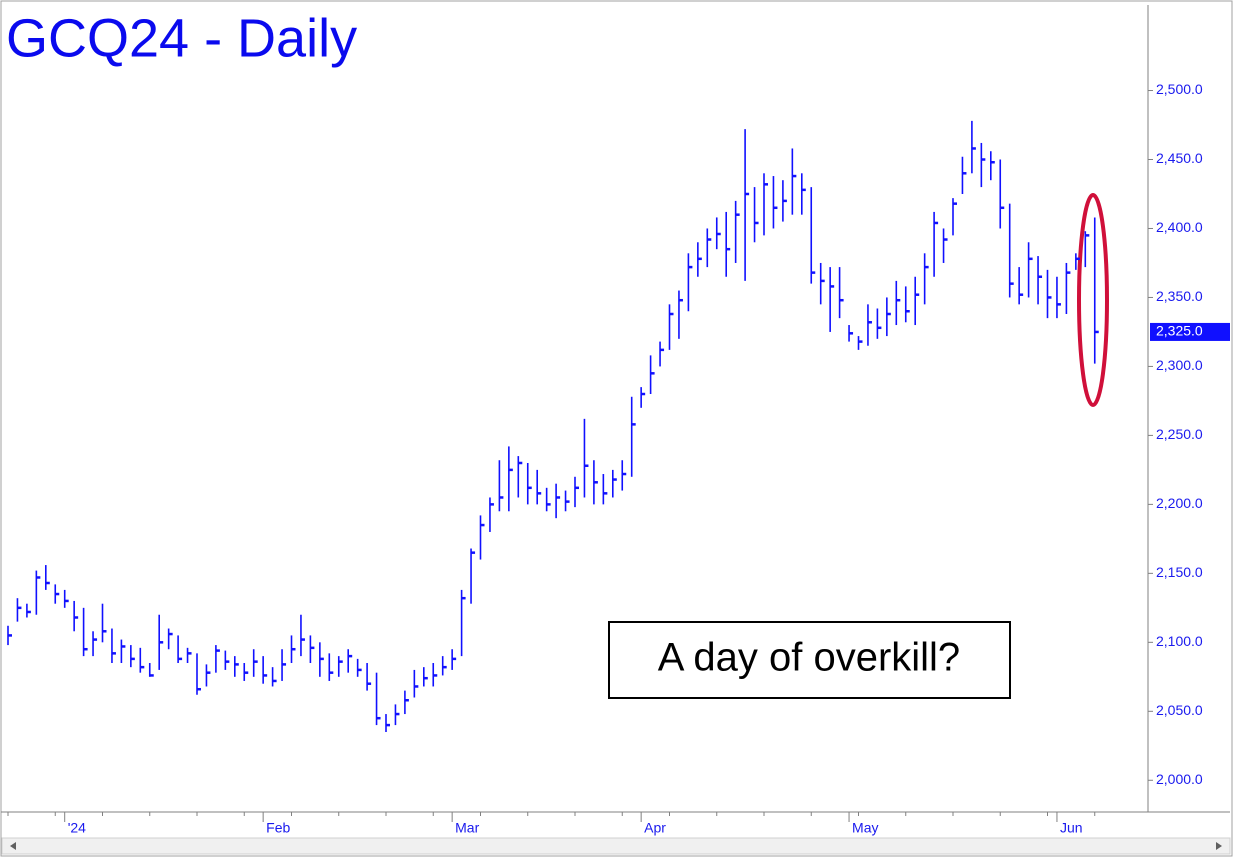  What do you see at coordinates (467, 828) in the screenshot?
I see `x-tick-label: Mar` at bounding box center [467, 828].